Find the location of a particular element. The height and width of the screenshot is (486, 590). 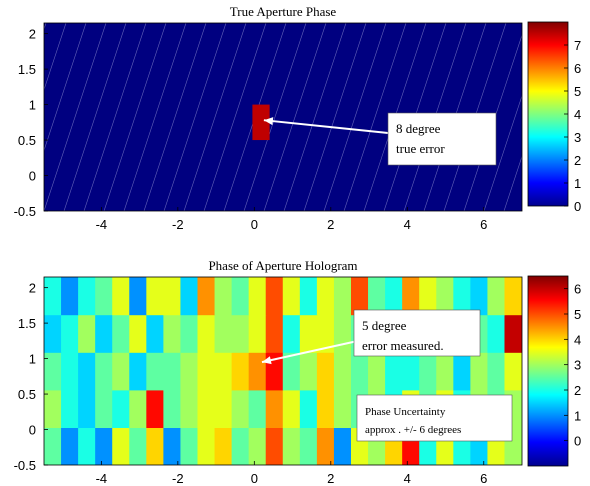

colorbar-tick-label: 0 is located at coordinates (577, 206).